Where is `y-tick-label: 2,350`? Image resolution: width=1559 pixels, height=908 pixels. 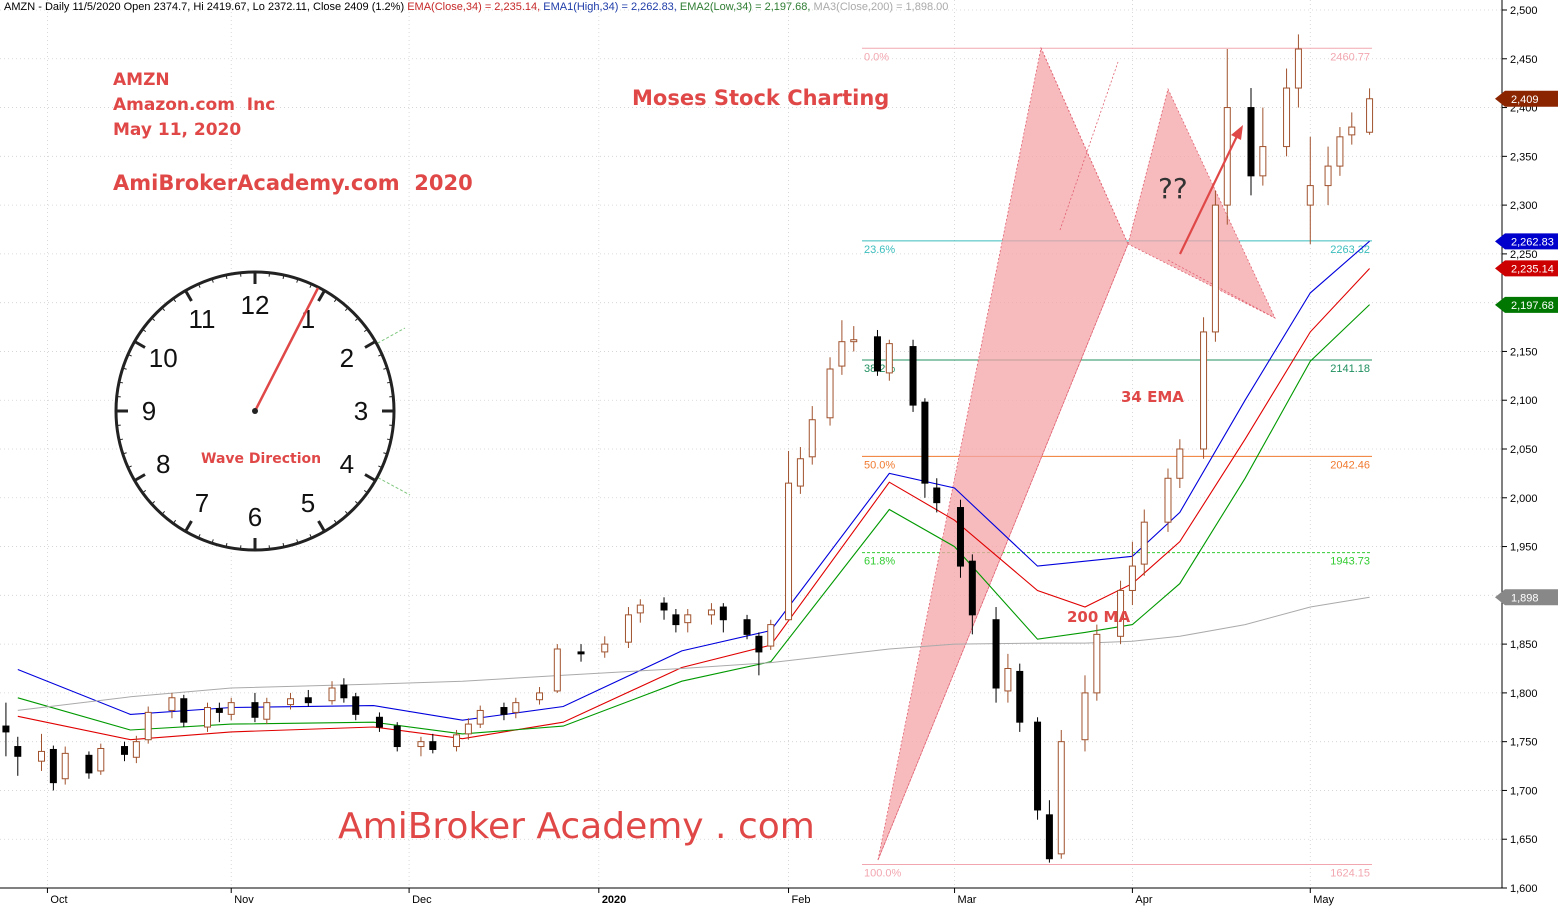
y-tick-label: 2,350 is located at coordinates (1524, 157).